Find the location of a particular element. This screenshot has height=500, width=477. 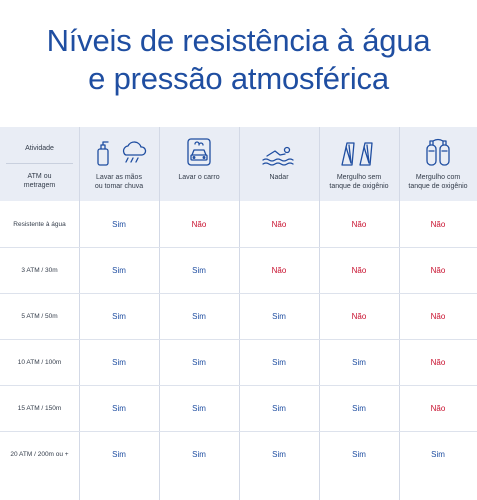

header-divider is located at coordinates (39, 163).